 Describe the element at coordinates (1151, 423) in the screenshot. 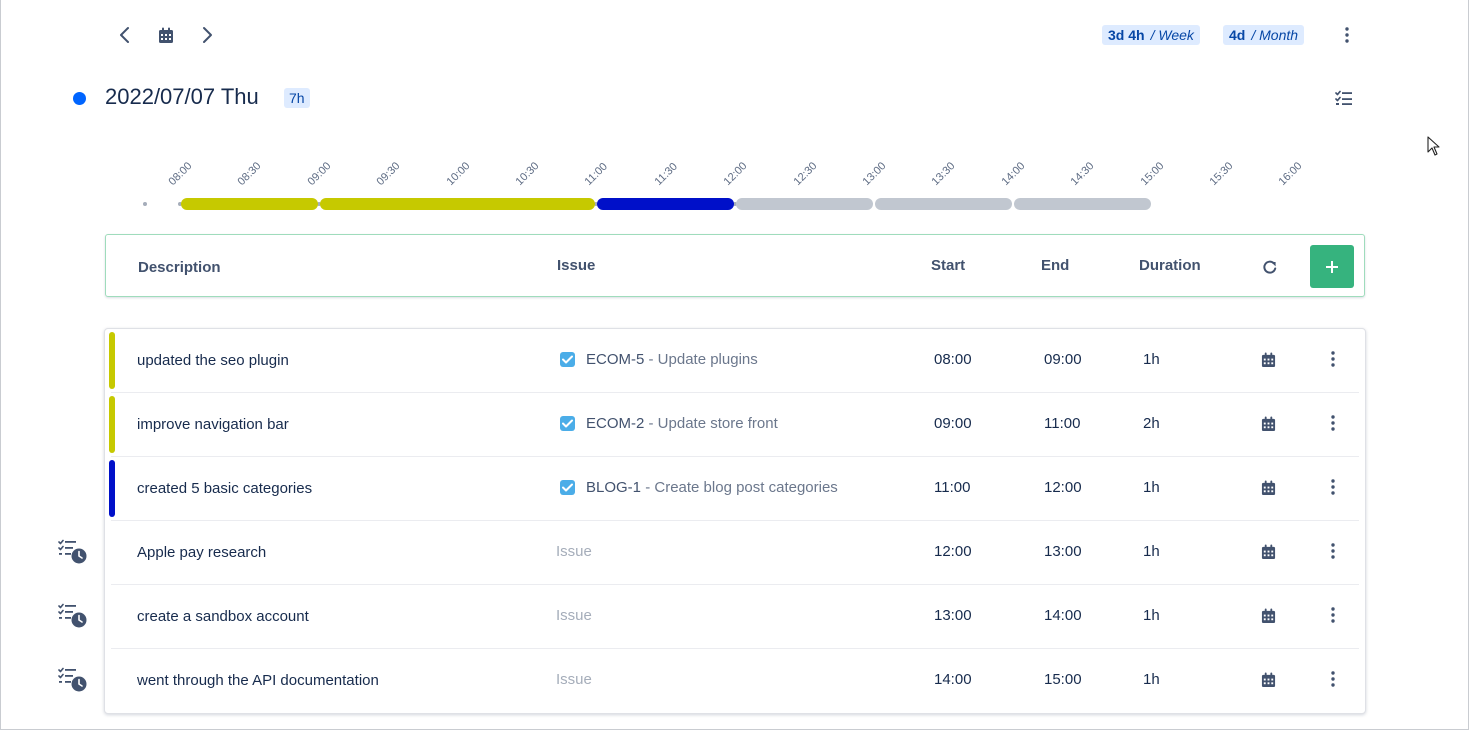

I see `row-duration: 2h` at that location.